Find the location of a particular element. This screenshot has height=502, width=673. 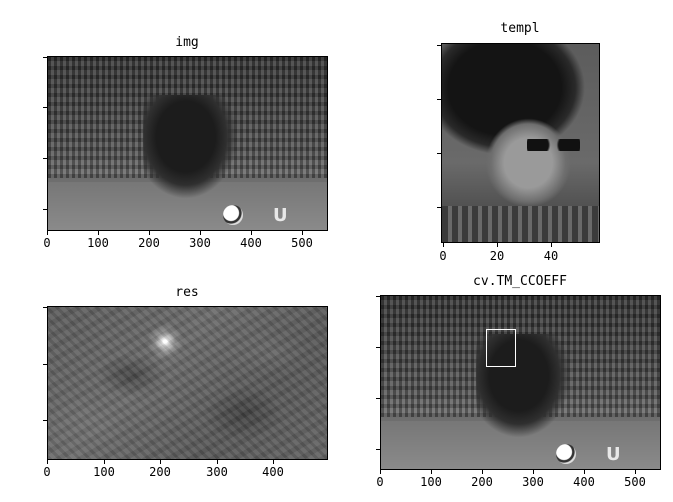

image-img: U is located at coordinates (187, 143).